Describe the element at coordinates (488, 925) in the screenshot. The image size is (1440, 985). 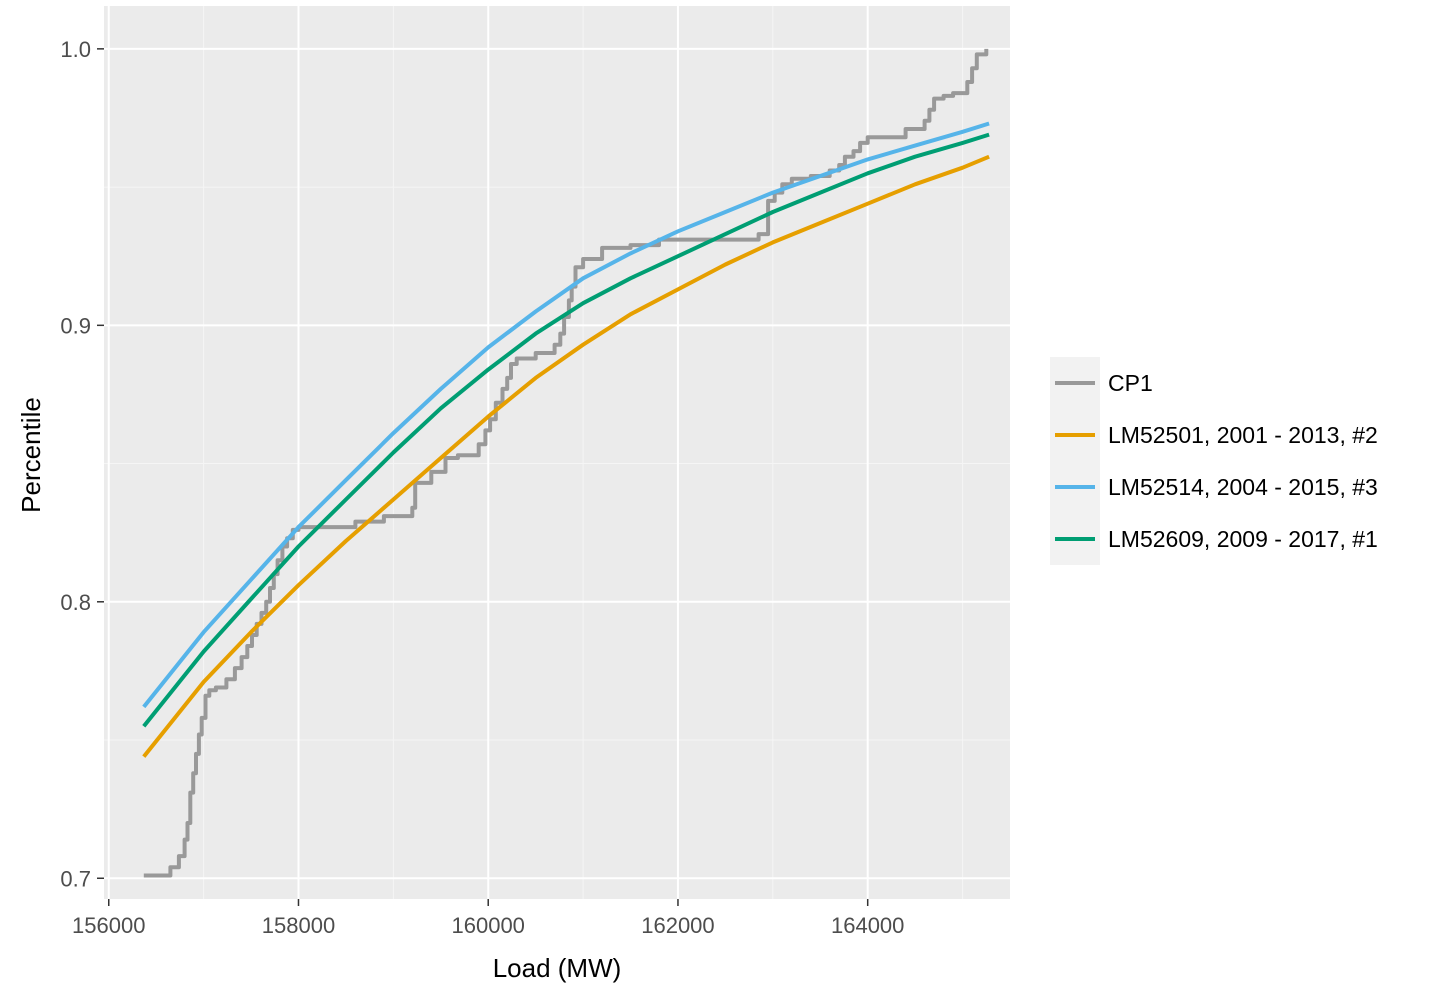
I see `x-tick-label: 160000` at that location.